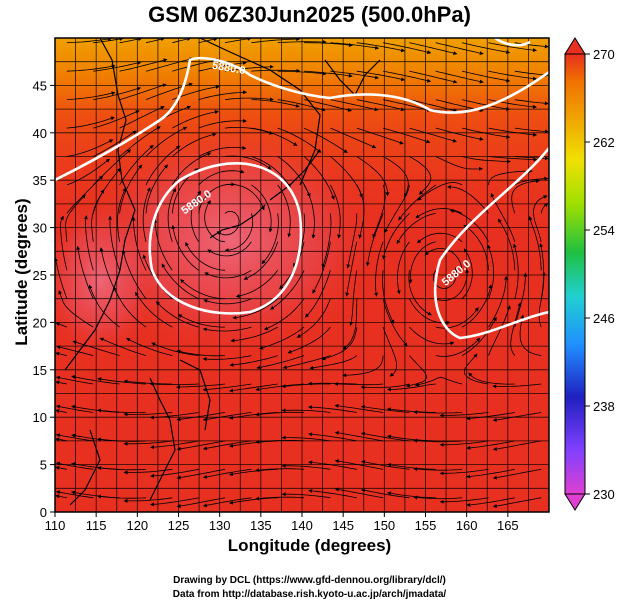 This screenshot has height=605, width=619. I want to click on y-tick-label: 45, so click(40, 85).